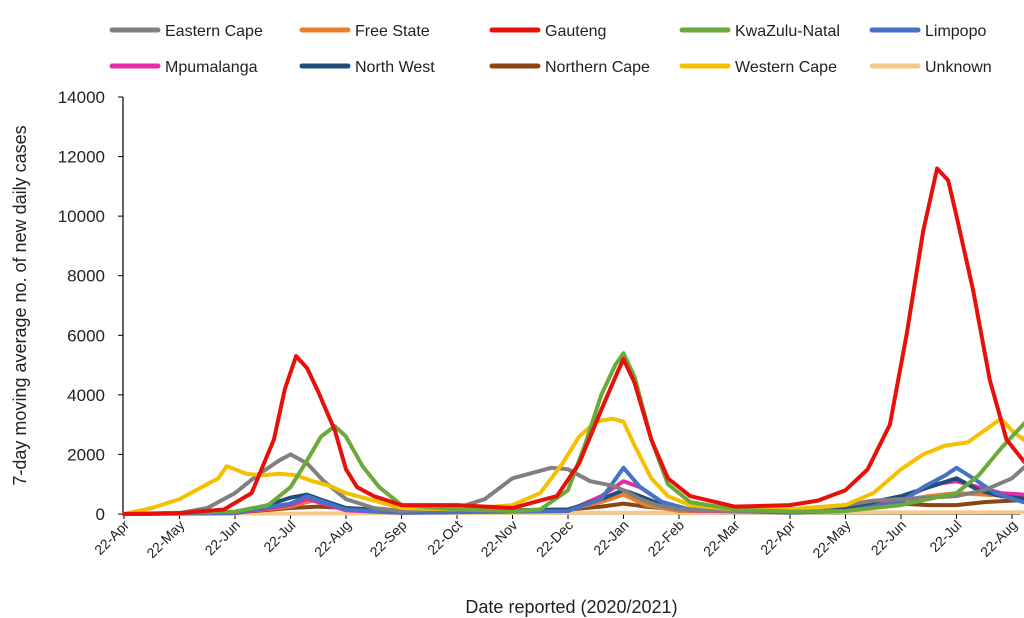 The width and height of the screenshot is (1024, 618). What do you see at coordinates (81, 216) in the screenshot?
I see `y-tick-label: 10000` at bounding box center [81, 216].